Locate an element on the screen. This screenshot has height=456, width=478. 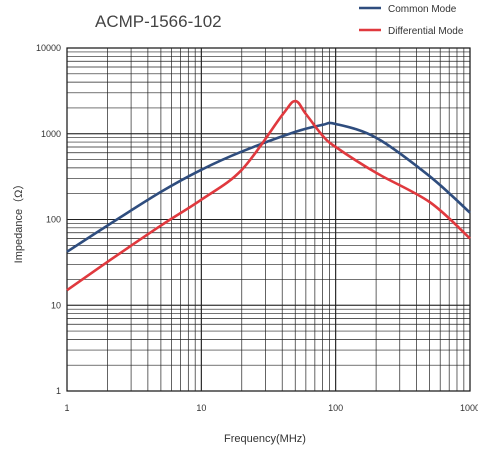
y-tick-label: 1 is located at coordinates (58, 391).